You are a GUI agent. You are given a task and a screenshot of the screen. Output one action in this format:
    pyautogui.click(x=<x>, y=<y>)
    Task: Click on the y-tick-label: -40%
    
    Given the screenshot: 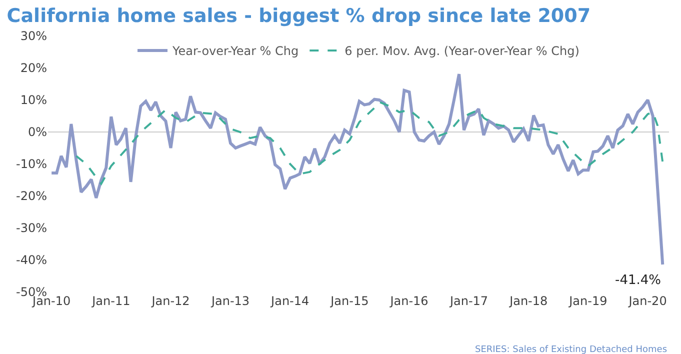 What is the action you would take?
    pyautogui.click(x=31, y=260)
    